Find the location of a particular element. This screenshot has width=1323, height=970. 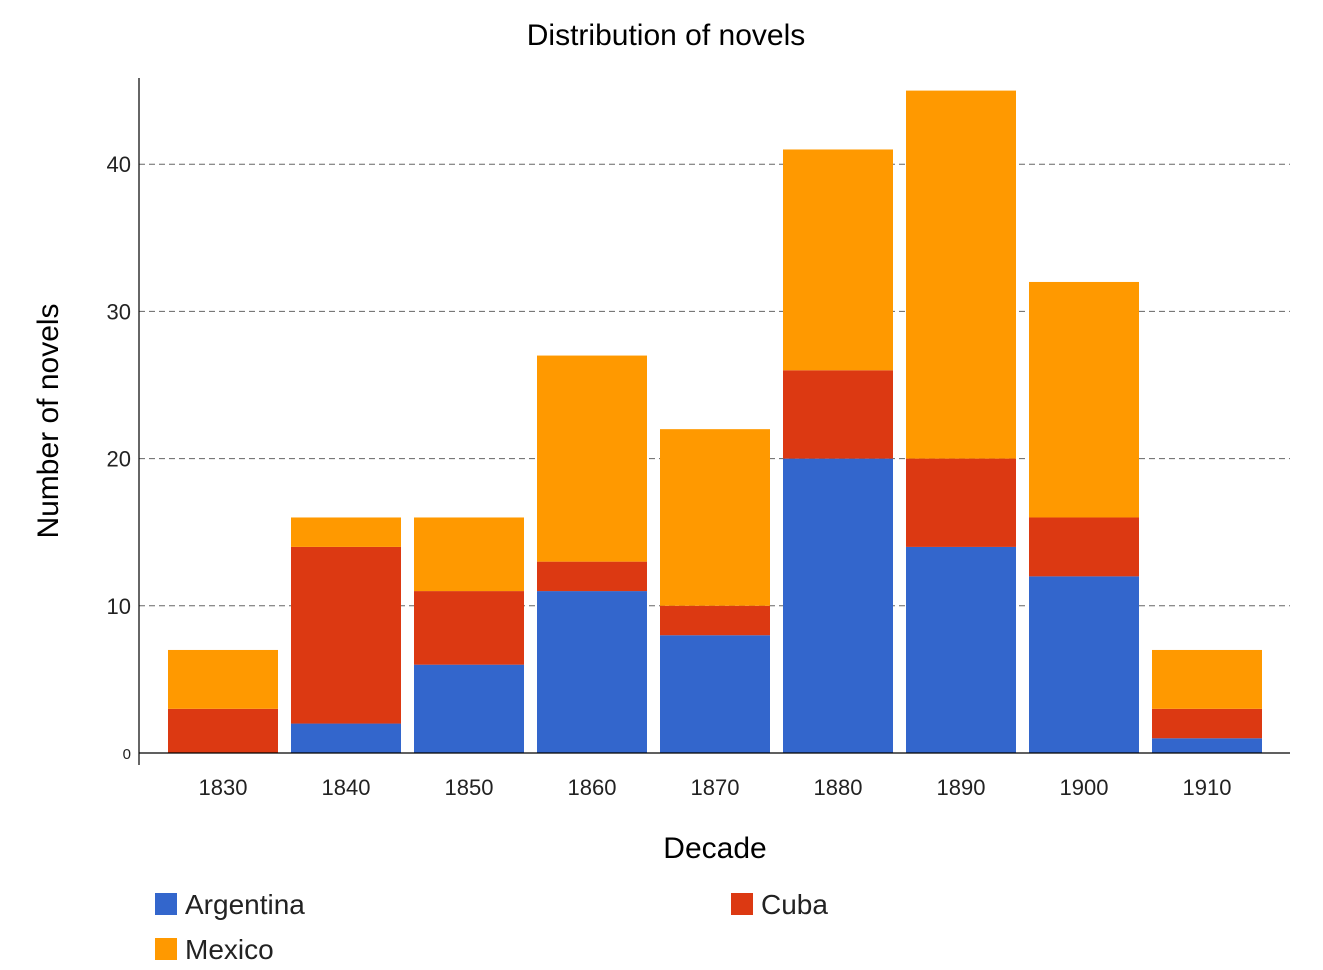

bar-argentina-1910 is located at coordinates (1207, 745).